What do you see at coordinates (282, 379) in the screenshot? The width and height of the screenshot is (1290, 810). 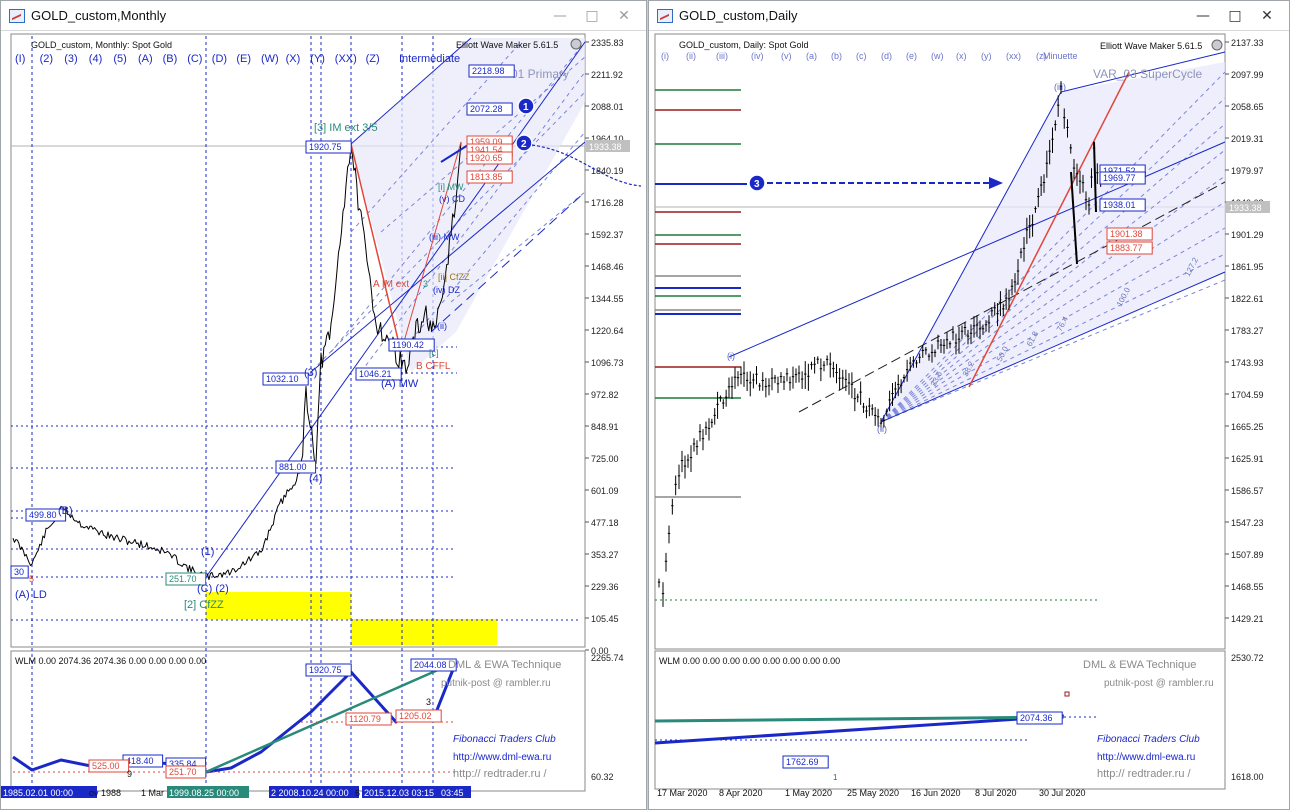 I see `price-box: 1032.10` at bounding box center [282, 379].